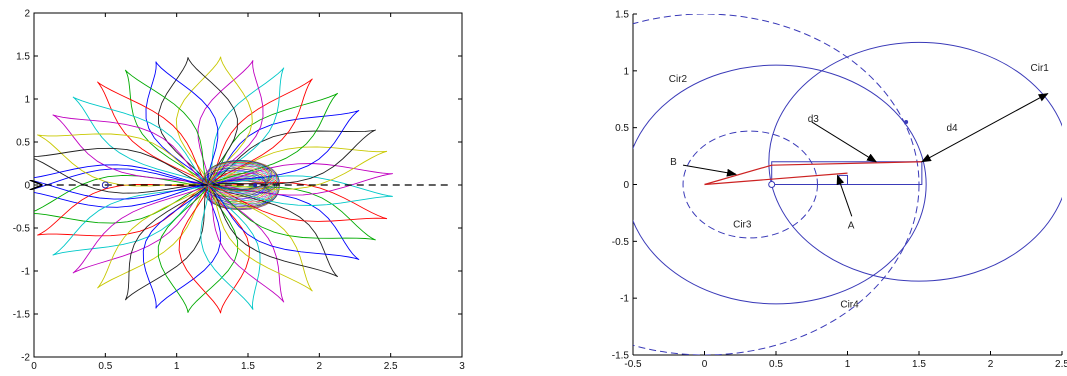 This screenshot has height=376, width=1067. What do you see at coordinates (843, 179) in the screenshot?
I see `small-rect` at bounding box center [843, 179].